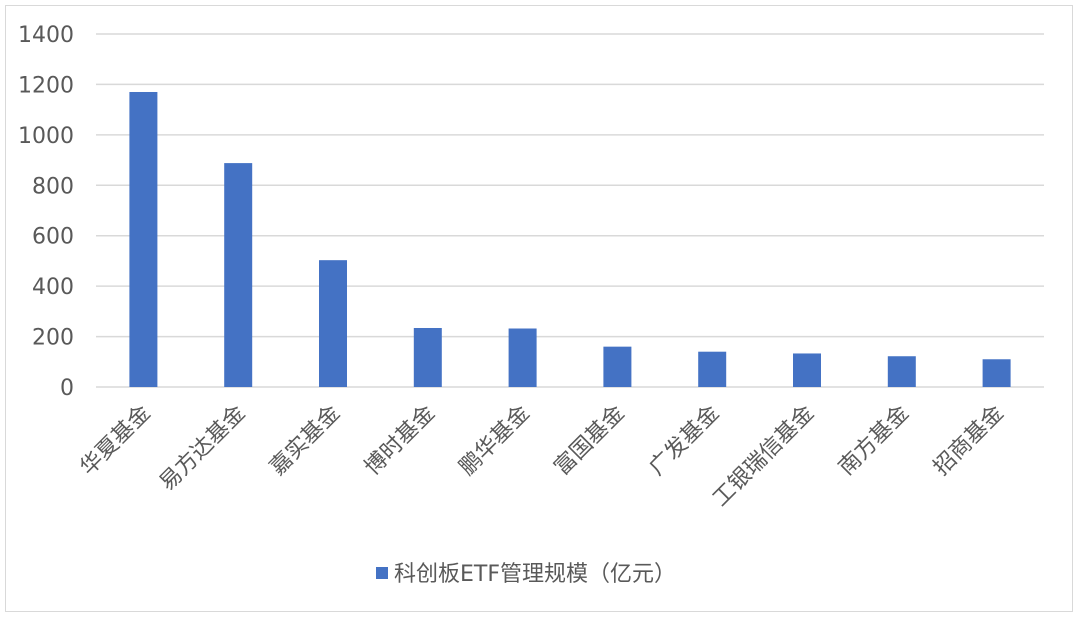 The width and height of the screenshot is (1080, 619). Describe the element at coordinates (53, 338) in the screenshot. I see `y-tick-label: 200` at that location.